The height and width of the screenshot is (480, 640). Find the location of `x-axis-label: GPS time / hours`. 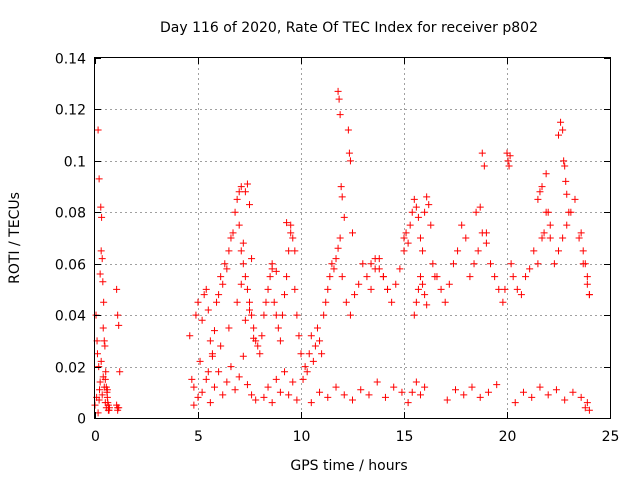

x-axis-label: GPS time / hours is located at coordinates (348, 466).